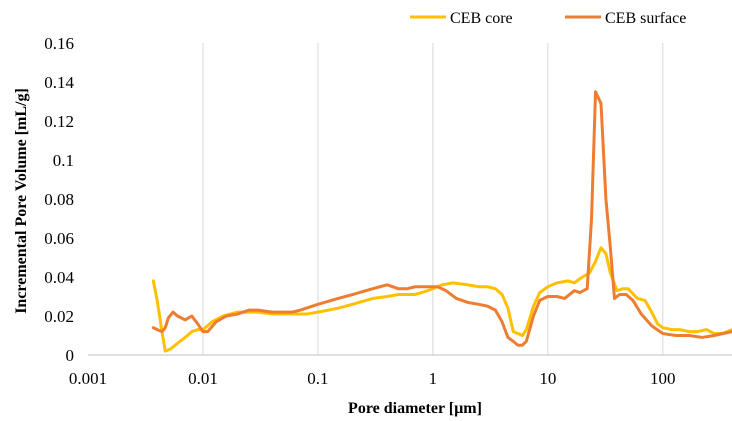 This screenshot has width=732, height=421. I want to click on y-tick-label: 0.06, so click(59, 238).